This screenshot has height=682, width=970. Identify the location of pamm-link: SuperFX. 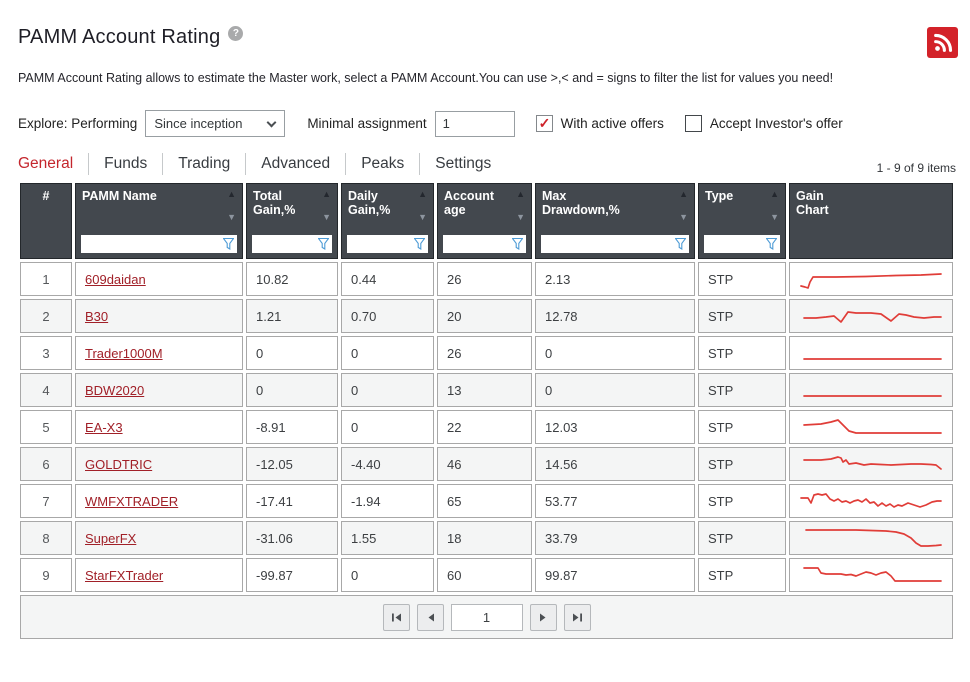
(111, 538).